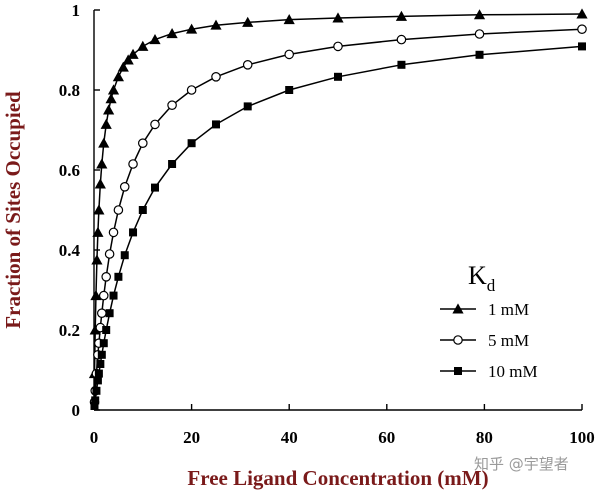 The height and width of the screenshot is (494, 600). I want to click on legend-label: 10 mM, so click(513, 371).